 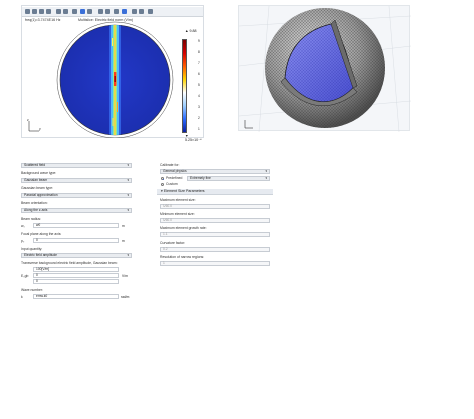 I want to click on outer-boundary, so click(x=115, y=79).